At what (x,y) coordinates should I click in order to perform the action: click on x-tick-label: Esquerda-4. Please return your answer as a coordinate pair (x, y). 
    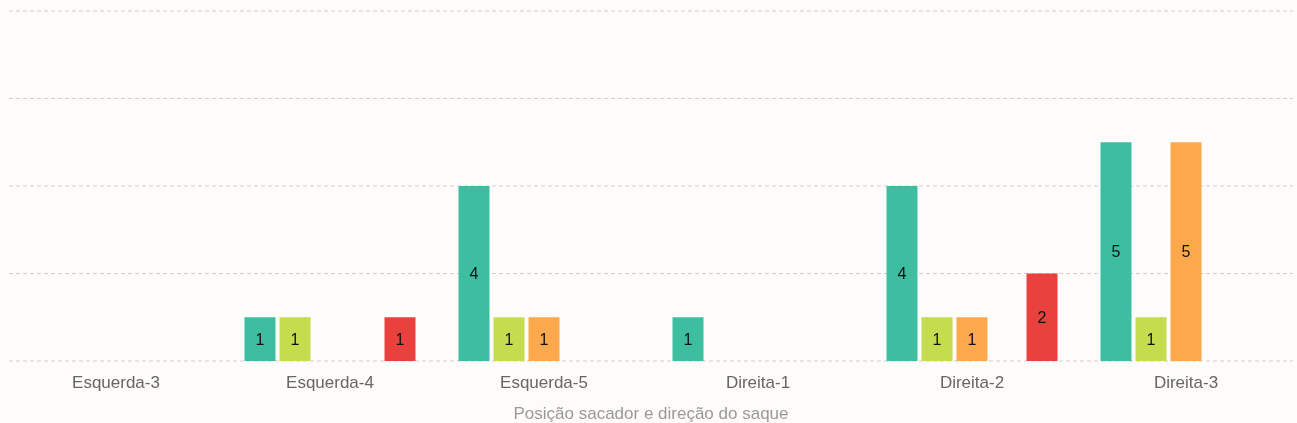
    Looking at the image, I should click on (330, 382).